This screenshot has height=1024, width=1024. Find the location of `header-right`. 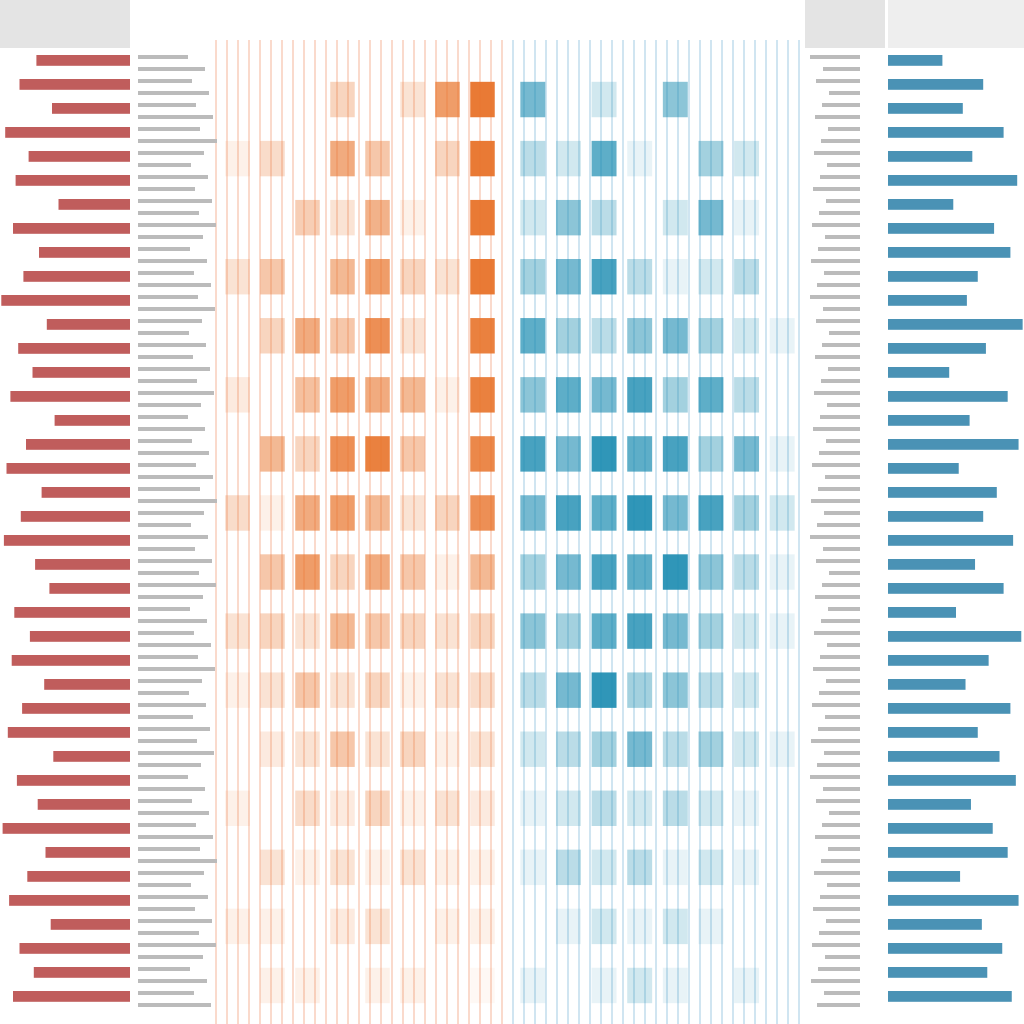

header-right is located at coordinates (845, 24).